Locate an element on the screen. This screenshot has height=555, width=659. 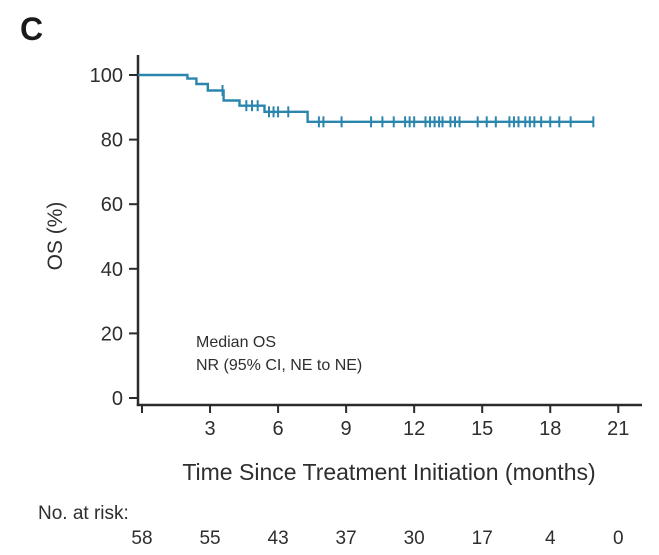
y-tick-label: 0 is located at coordinates (117, 399).